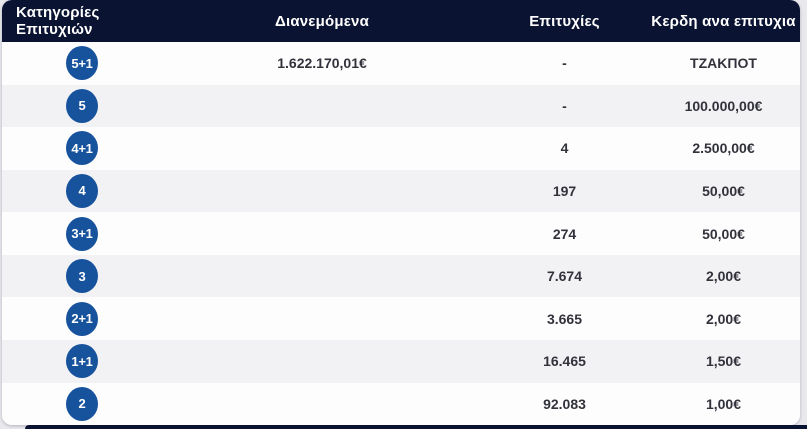 The image size is (807, 429). What do you see at coordinates (723, 403) in the screenshot?
I see `prize-cell: 1,00€` at bounding box center [723, 403].